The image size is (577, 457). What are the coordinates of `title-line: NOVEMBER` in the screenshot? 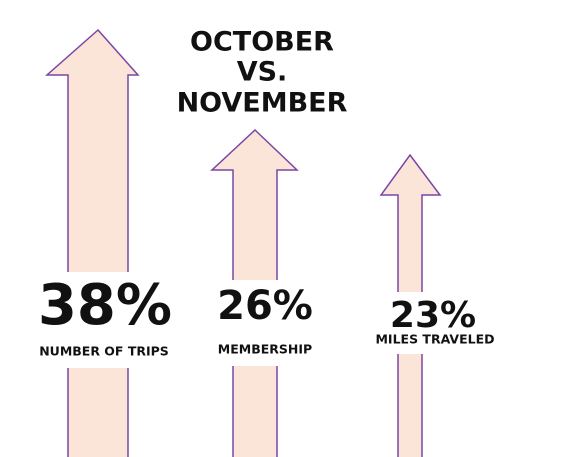 It's located at (262, 103).